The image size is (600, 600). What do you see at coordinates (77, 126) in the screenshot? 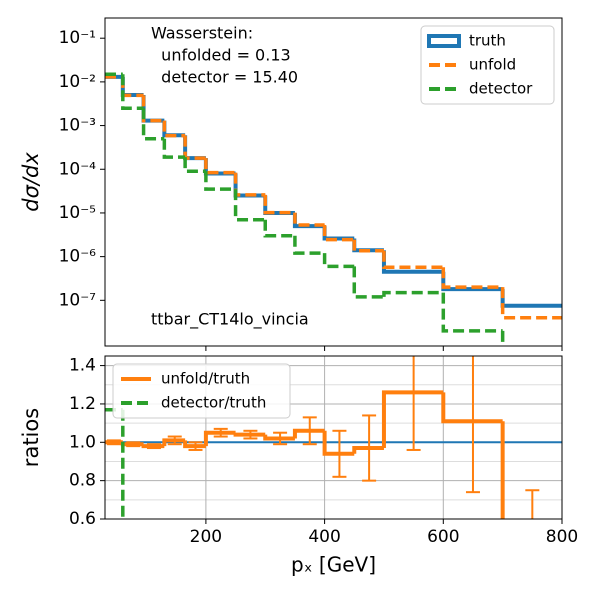
I see `y-tick-label: 10⁻³` at bounding box center [77, 126].